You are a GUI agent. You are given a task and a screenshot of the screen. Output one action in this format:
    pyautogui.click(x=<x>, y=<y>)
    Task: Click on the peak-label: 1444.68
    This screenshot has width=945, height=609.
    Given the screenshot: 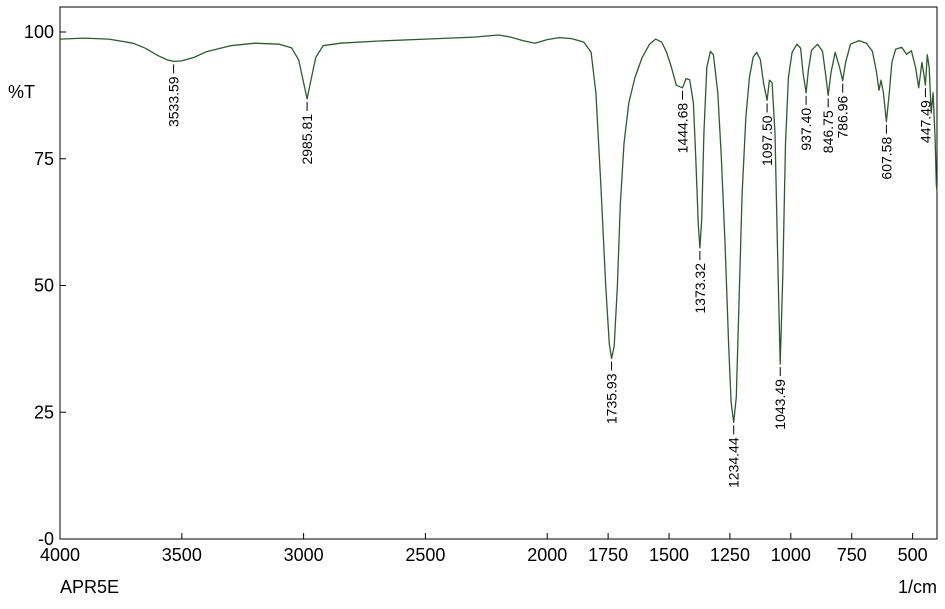 What is the action you would take?
    pyautogui.click(x=683, y=128)
    